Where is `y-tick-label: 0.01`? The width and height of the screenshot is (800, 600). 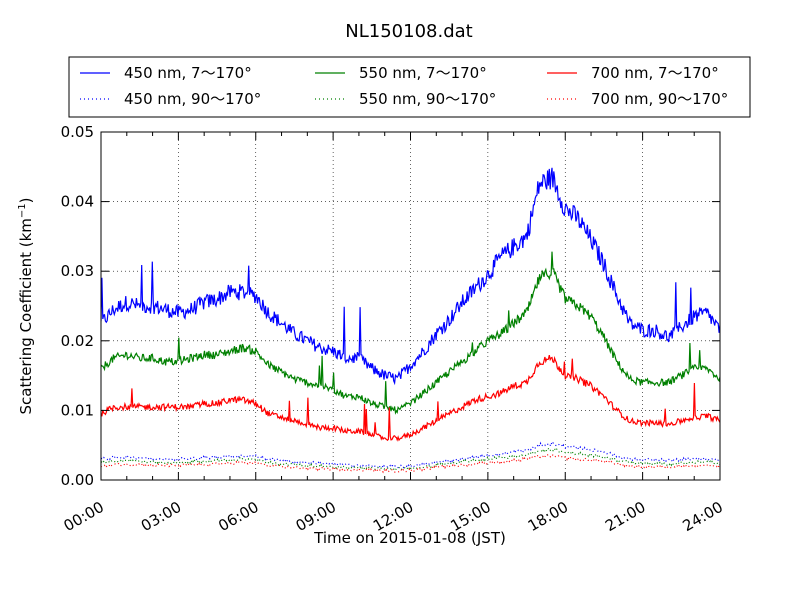 y-tick-label: 0.01 is located at coordinates (77, 410).